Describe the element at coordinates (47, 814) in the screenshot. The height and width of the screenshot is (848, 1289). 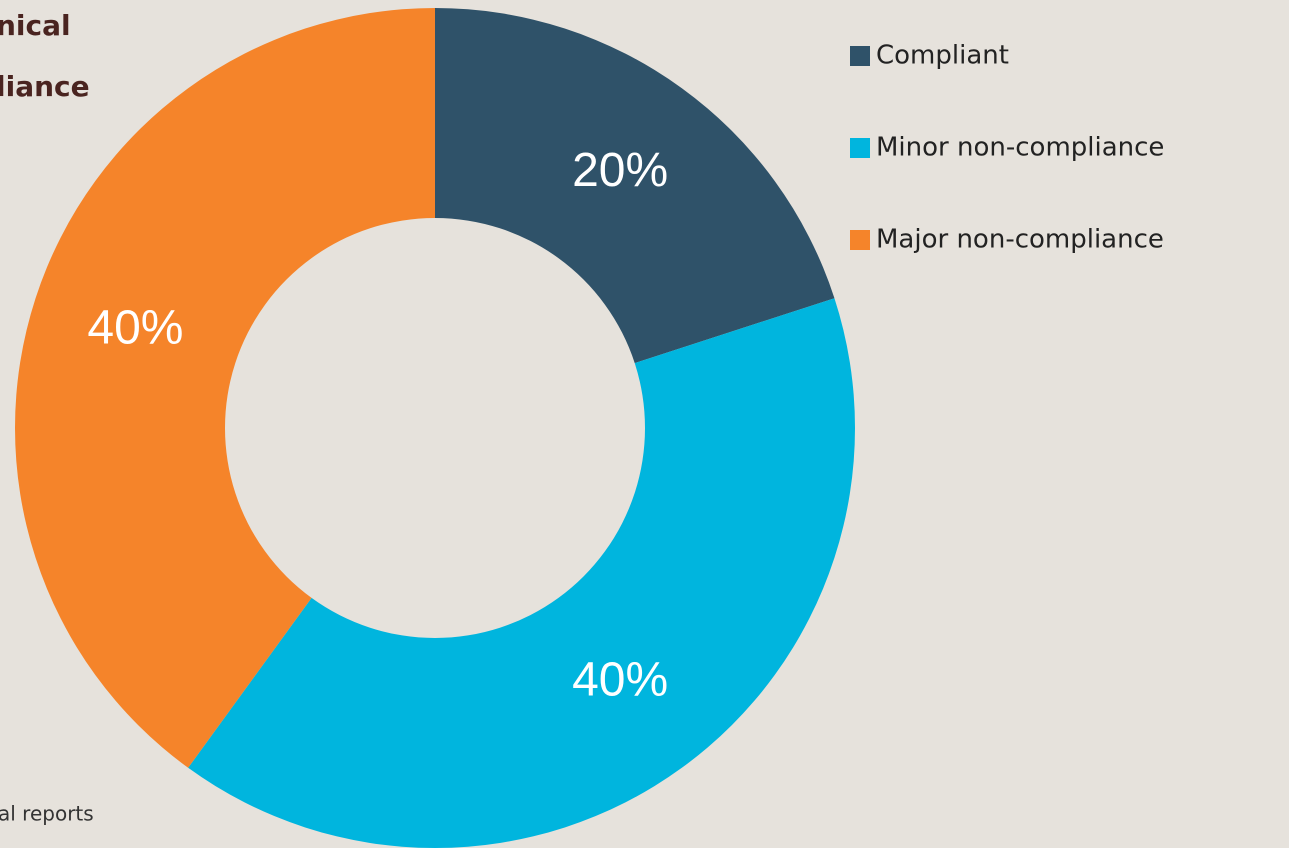
I see `source: al reports` at that location.